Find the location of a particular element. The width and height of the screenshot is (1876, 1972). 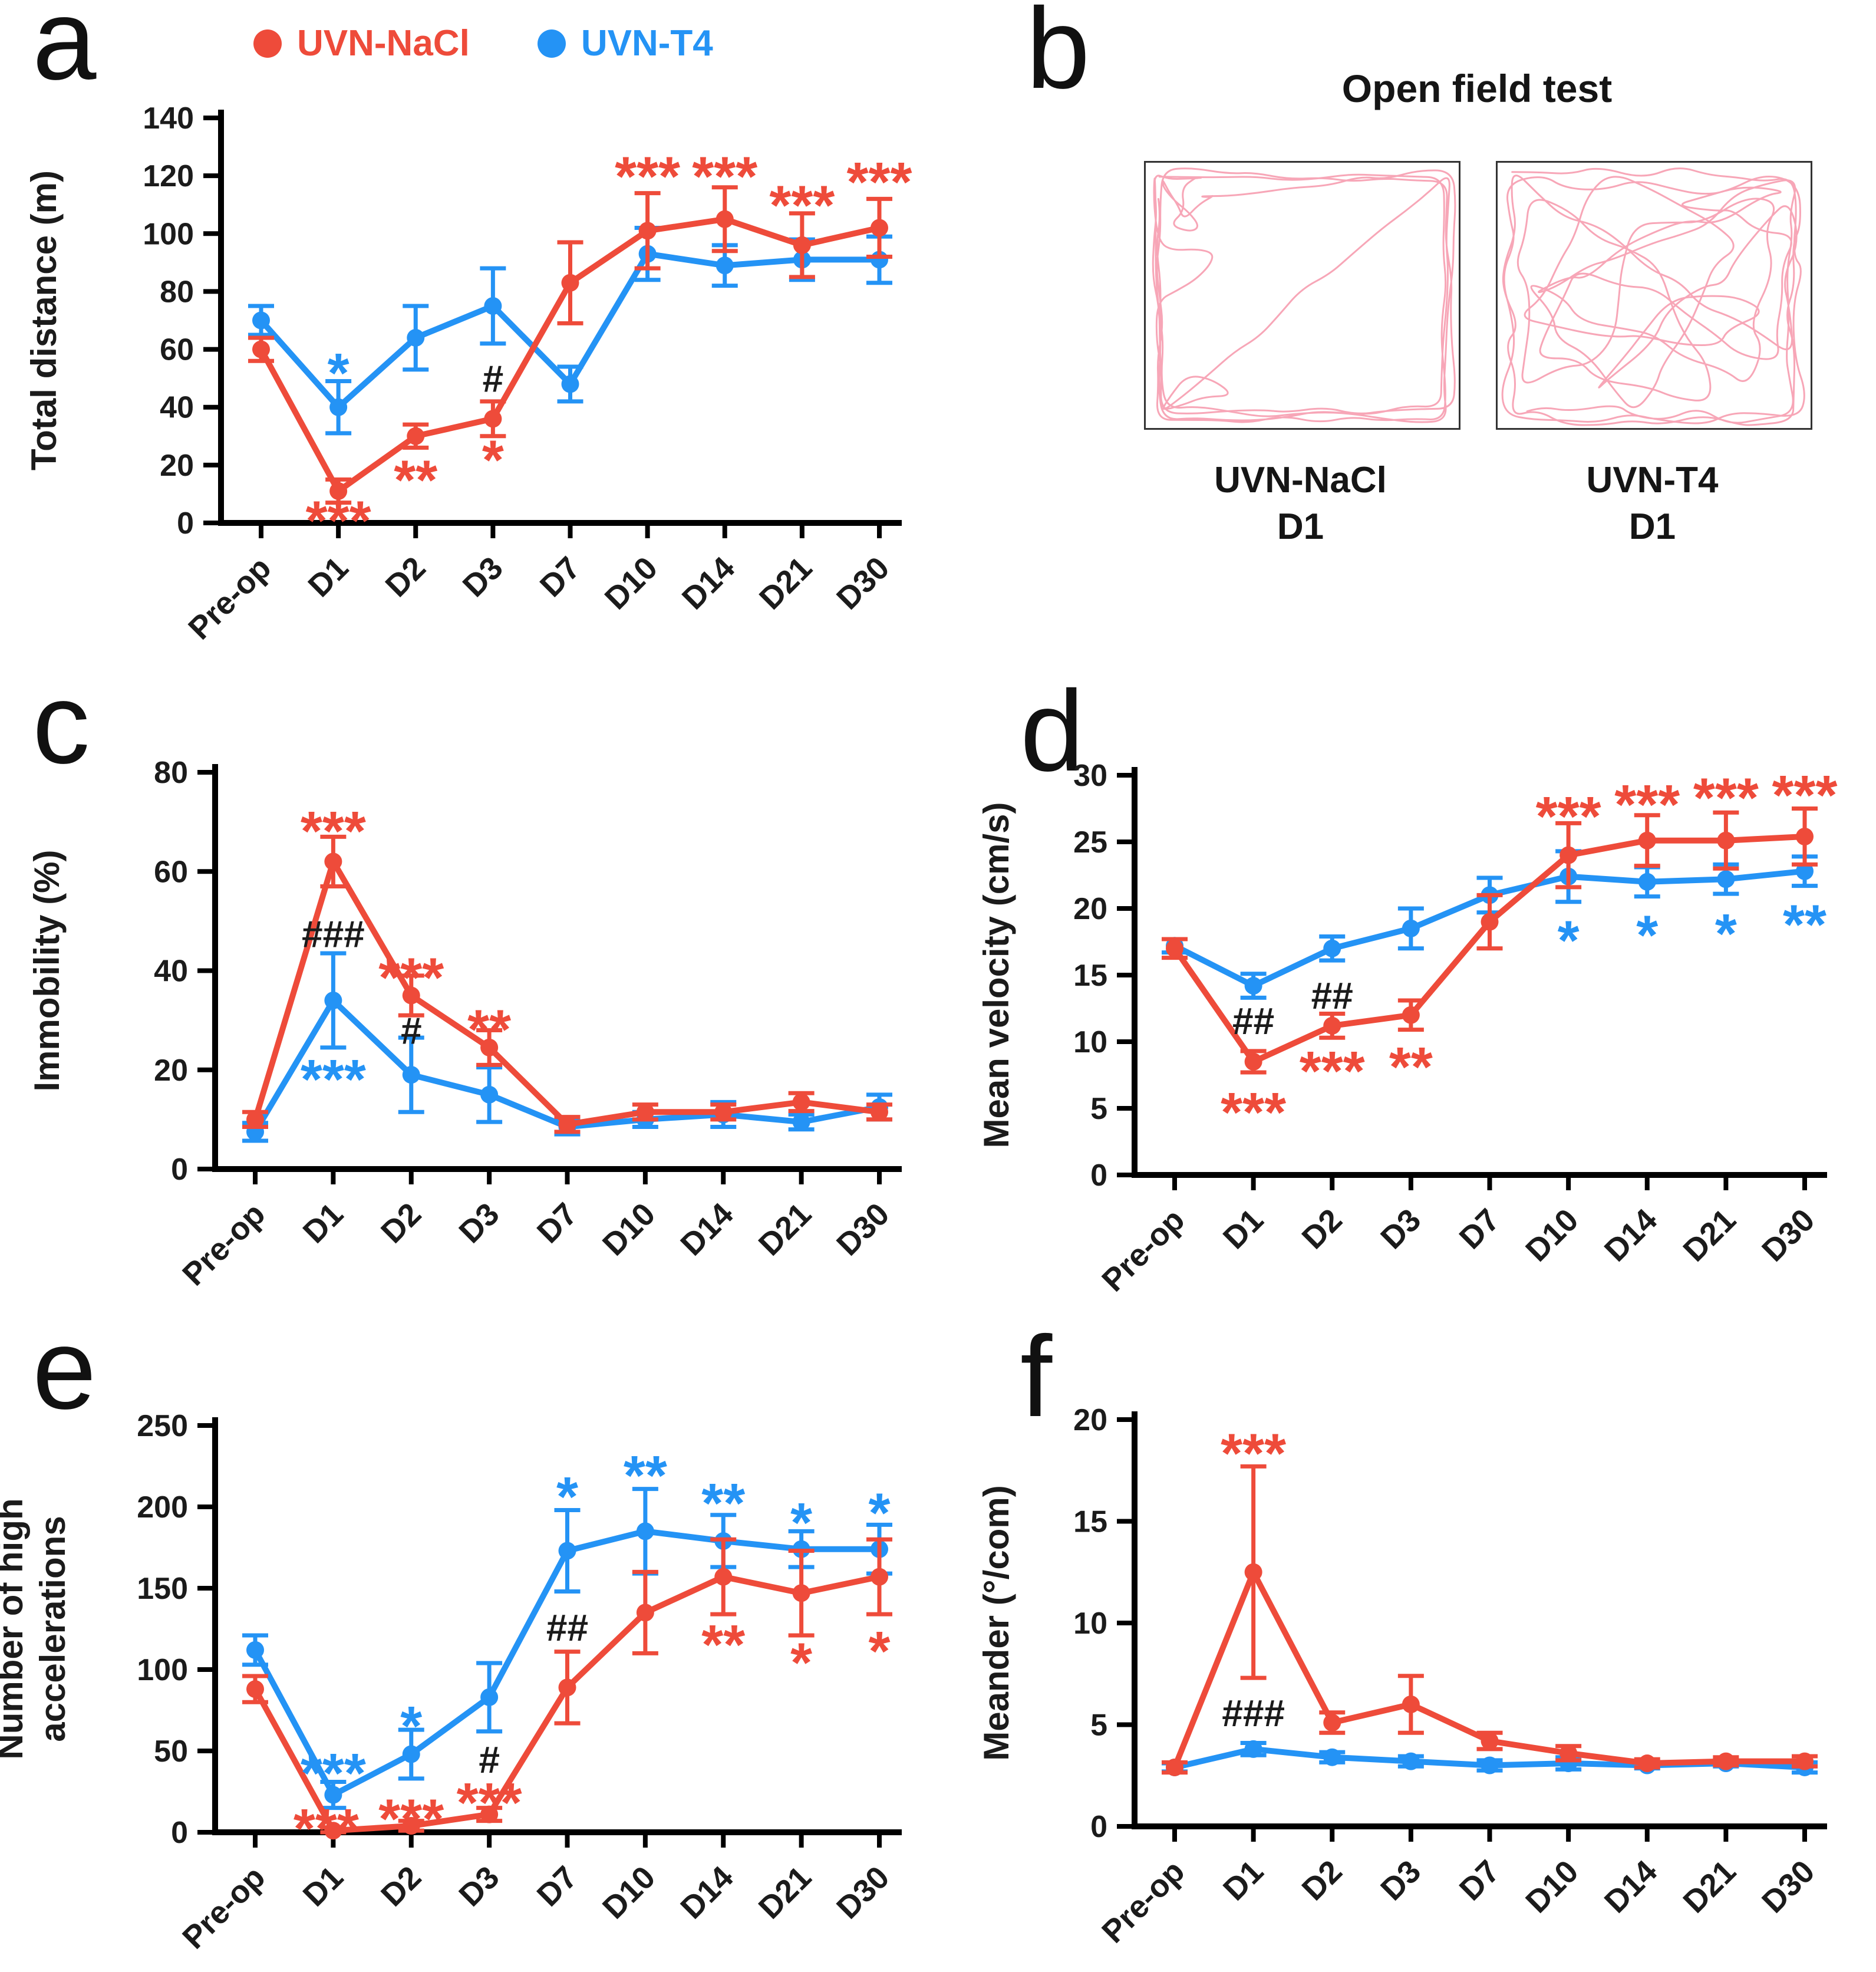

svg-text: 120 is located at coordinates (169, 176).